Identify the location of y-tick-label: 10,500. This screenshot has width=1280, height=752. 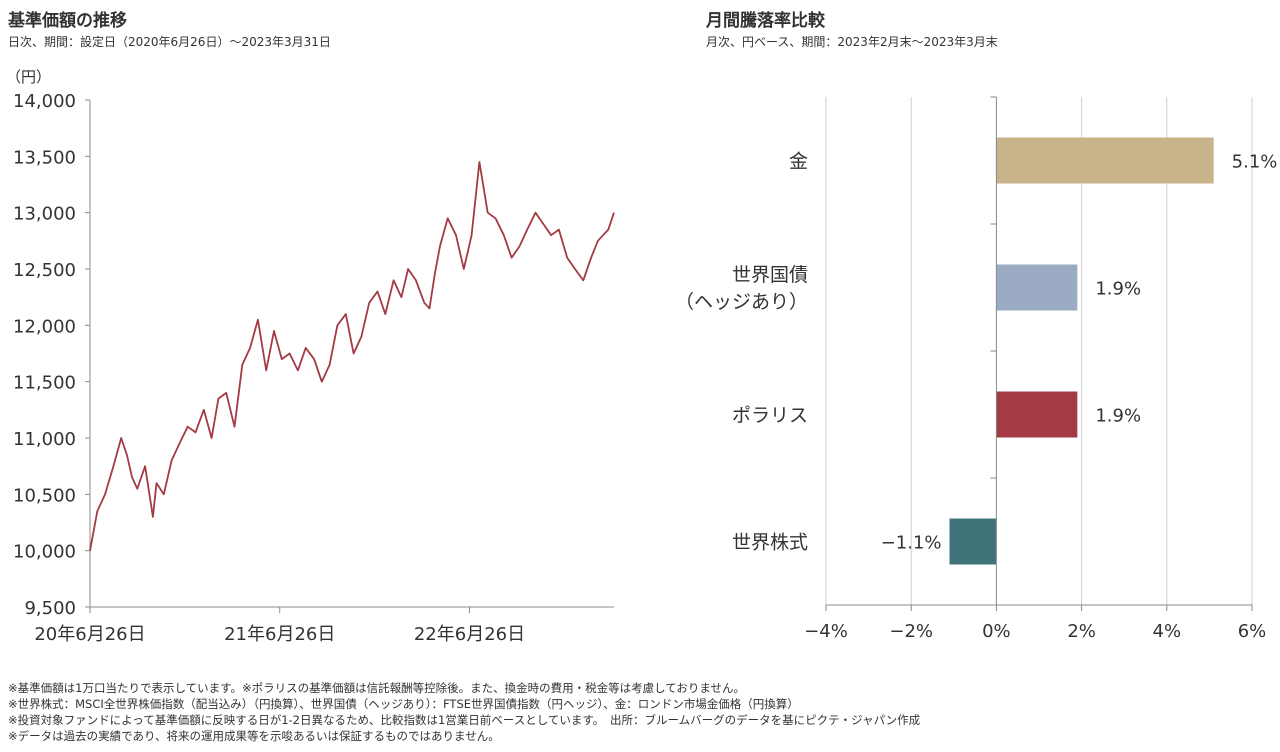
(44, 495).